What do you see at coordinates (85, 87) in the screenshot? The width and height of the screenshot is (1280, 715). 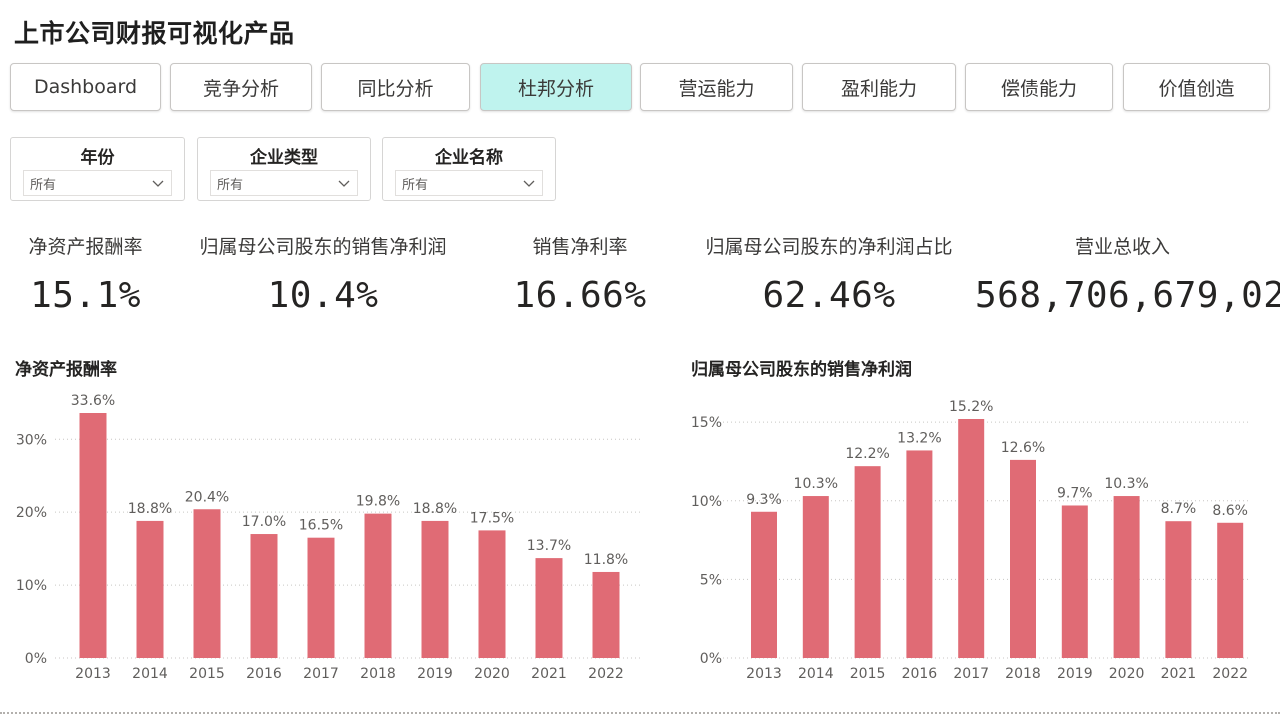 I see `nav-button-dashboard: Dashboard` at bounding box center [85, 87].